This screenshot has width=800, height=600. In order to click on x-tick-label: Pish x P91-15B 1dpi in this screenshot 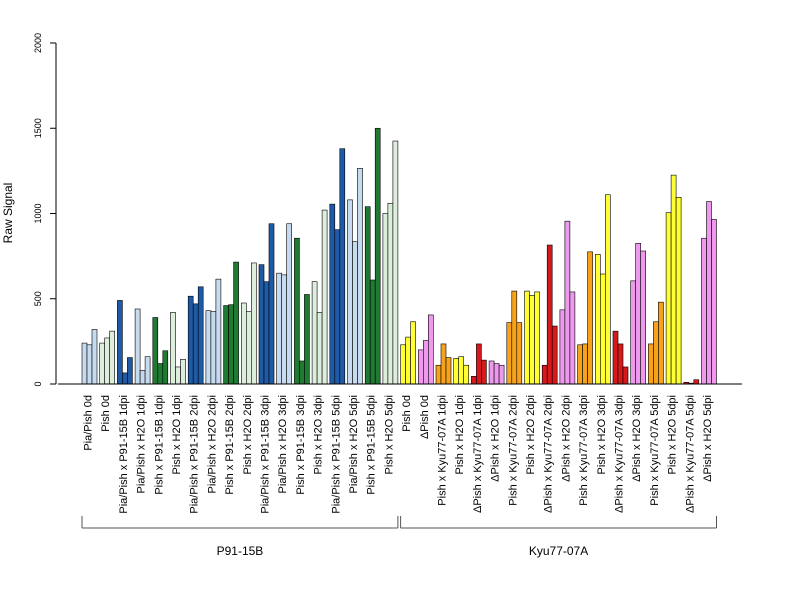, I will do `click(159, 445)`.